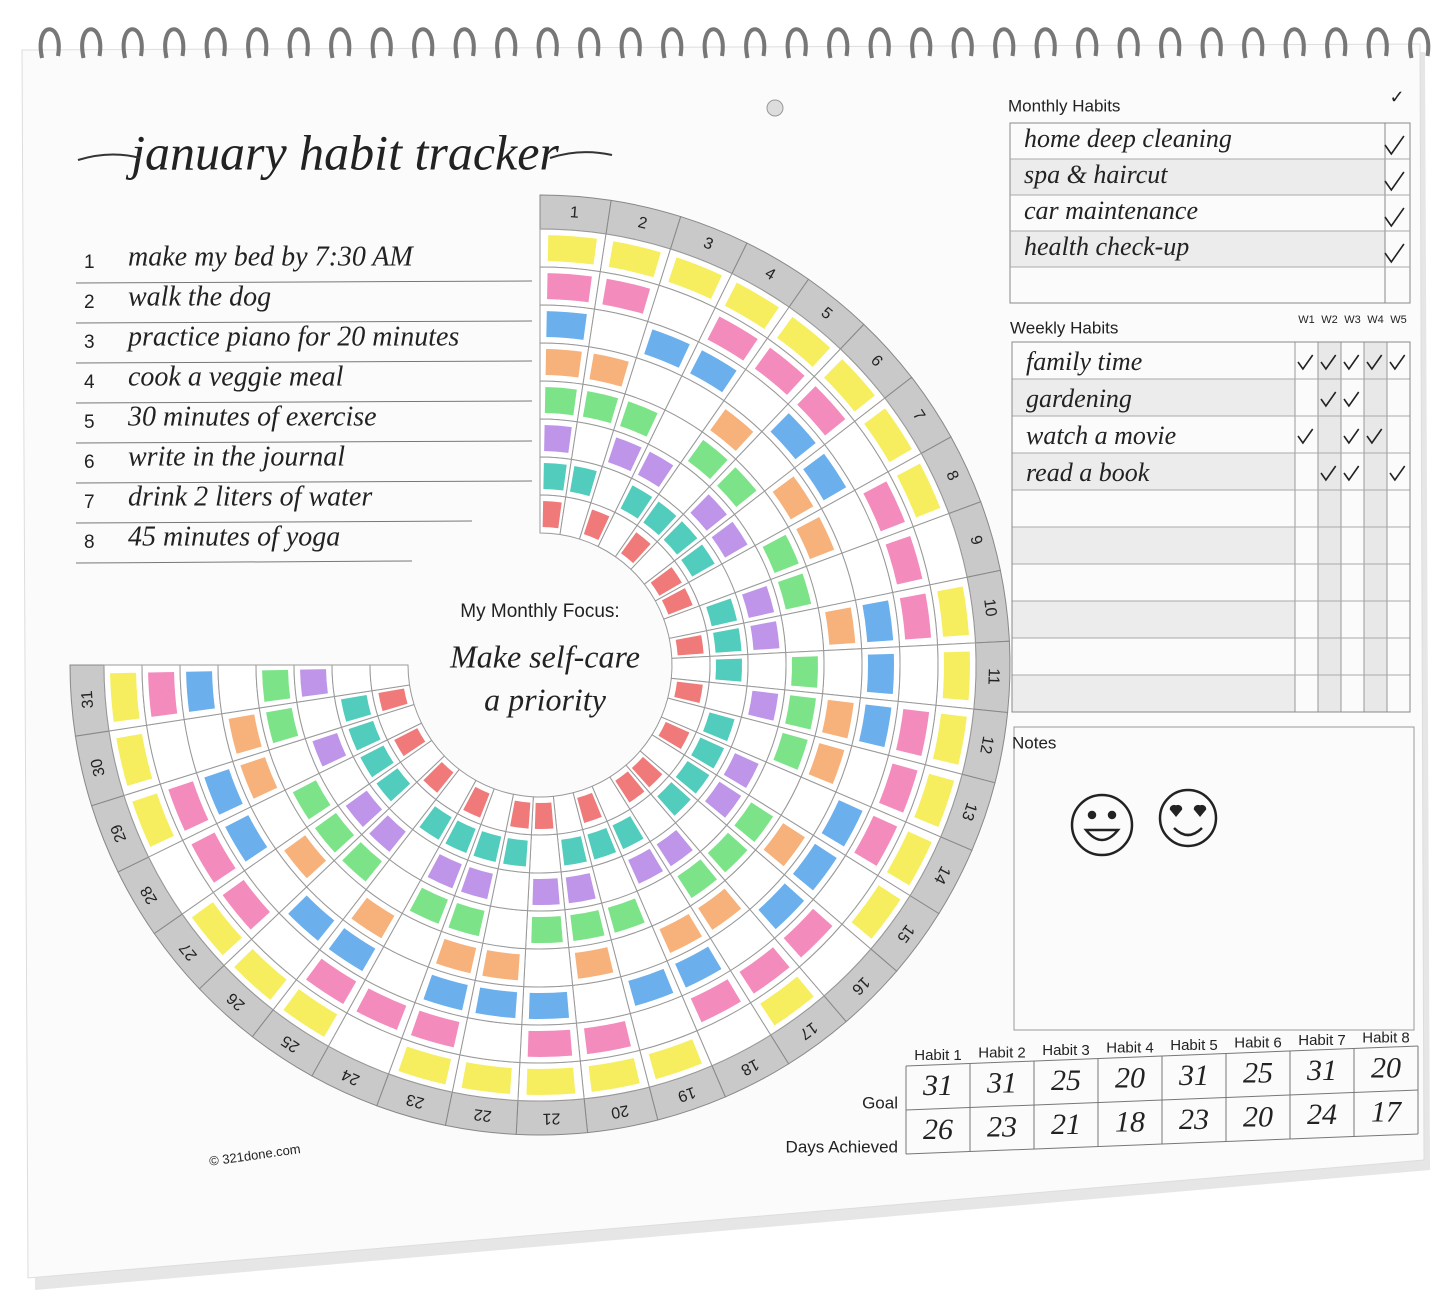  Describe the element at coordinates (1001, 1082) in the screenshot. I see `goal-value: 31` at that location.